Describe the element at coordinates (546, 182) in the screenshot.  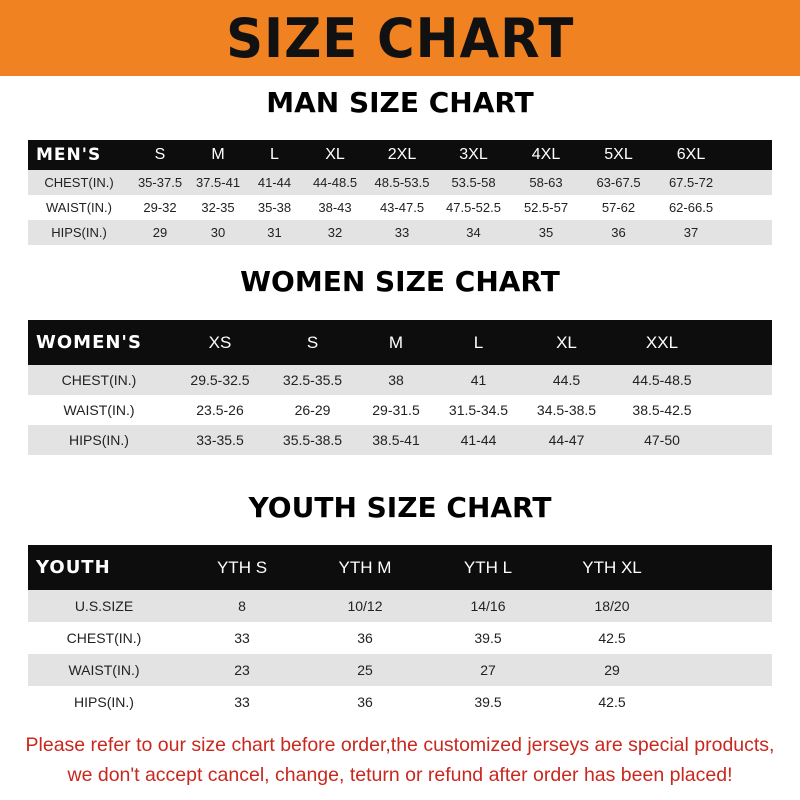
I see `measurement-cell: 58-63` at that location.